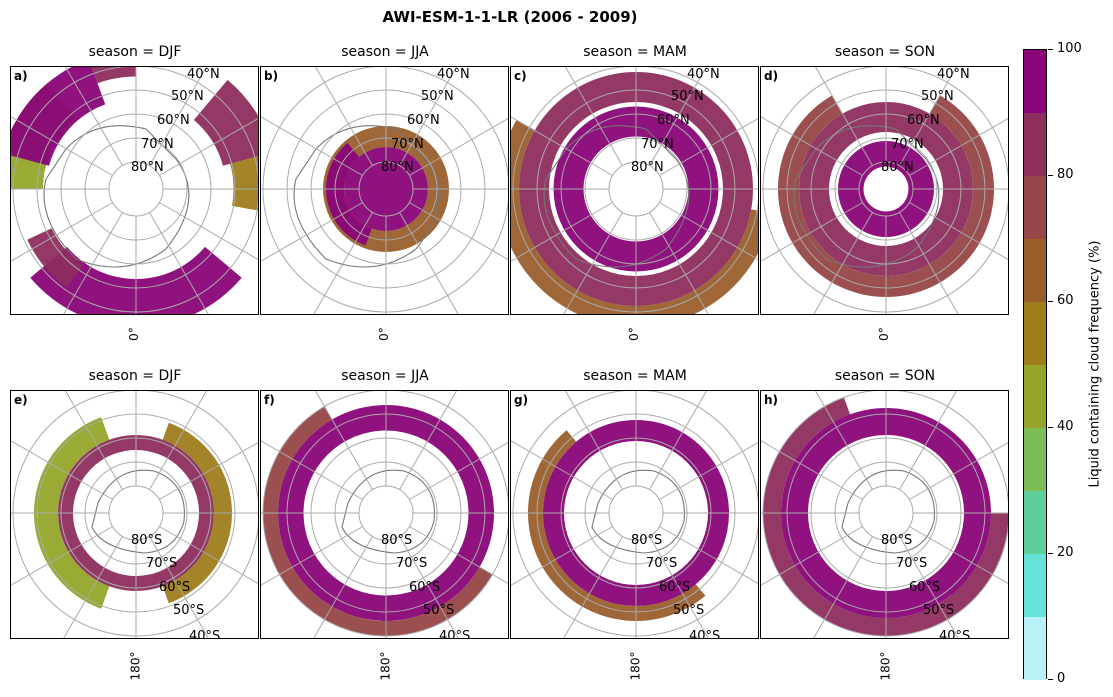 This screenshot has width=1113, height=697. Describe the element at coordinates (1069, 48) in the screenshot. I see `colorbar-tick-label: 100` at that location.